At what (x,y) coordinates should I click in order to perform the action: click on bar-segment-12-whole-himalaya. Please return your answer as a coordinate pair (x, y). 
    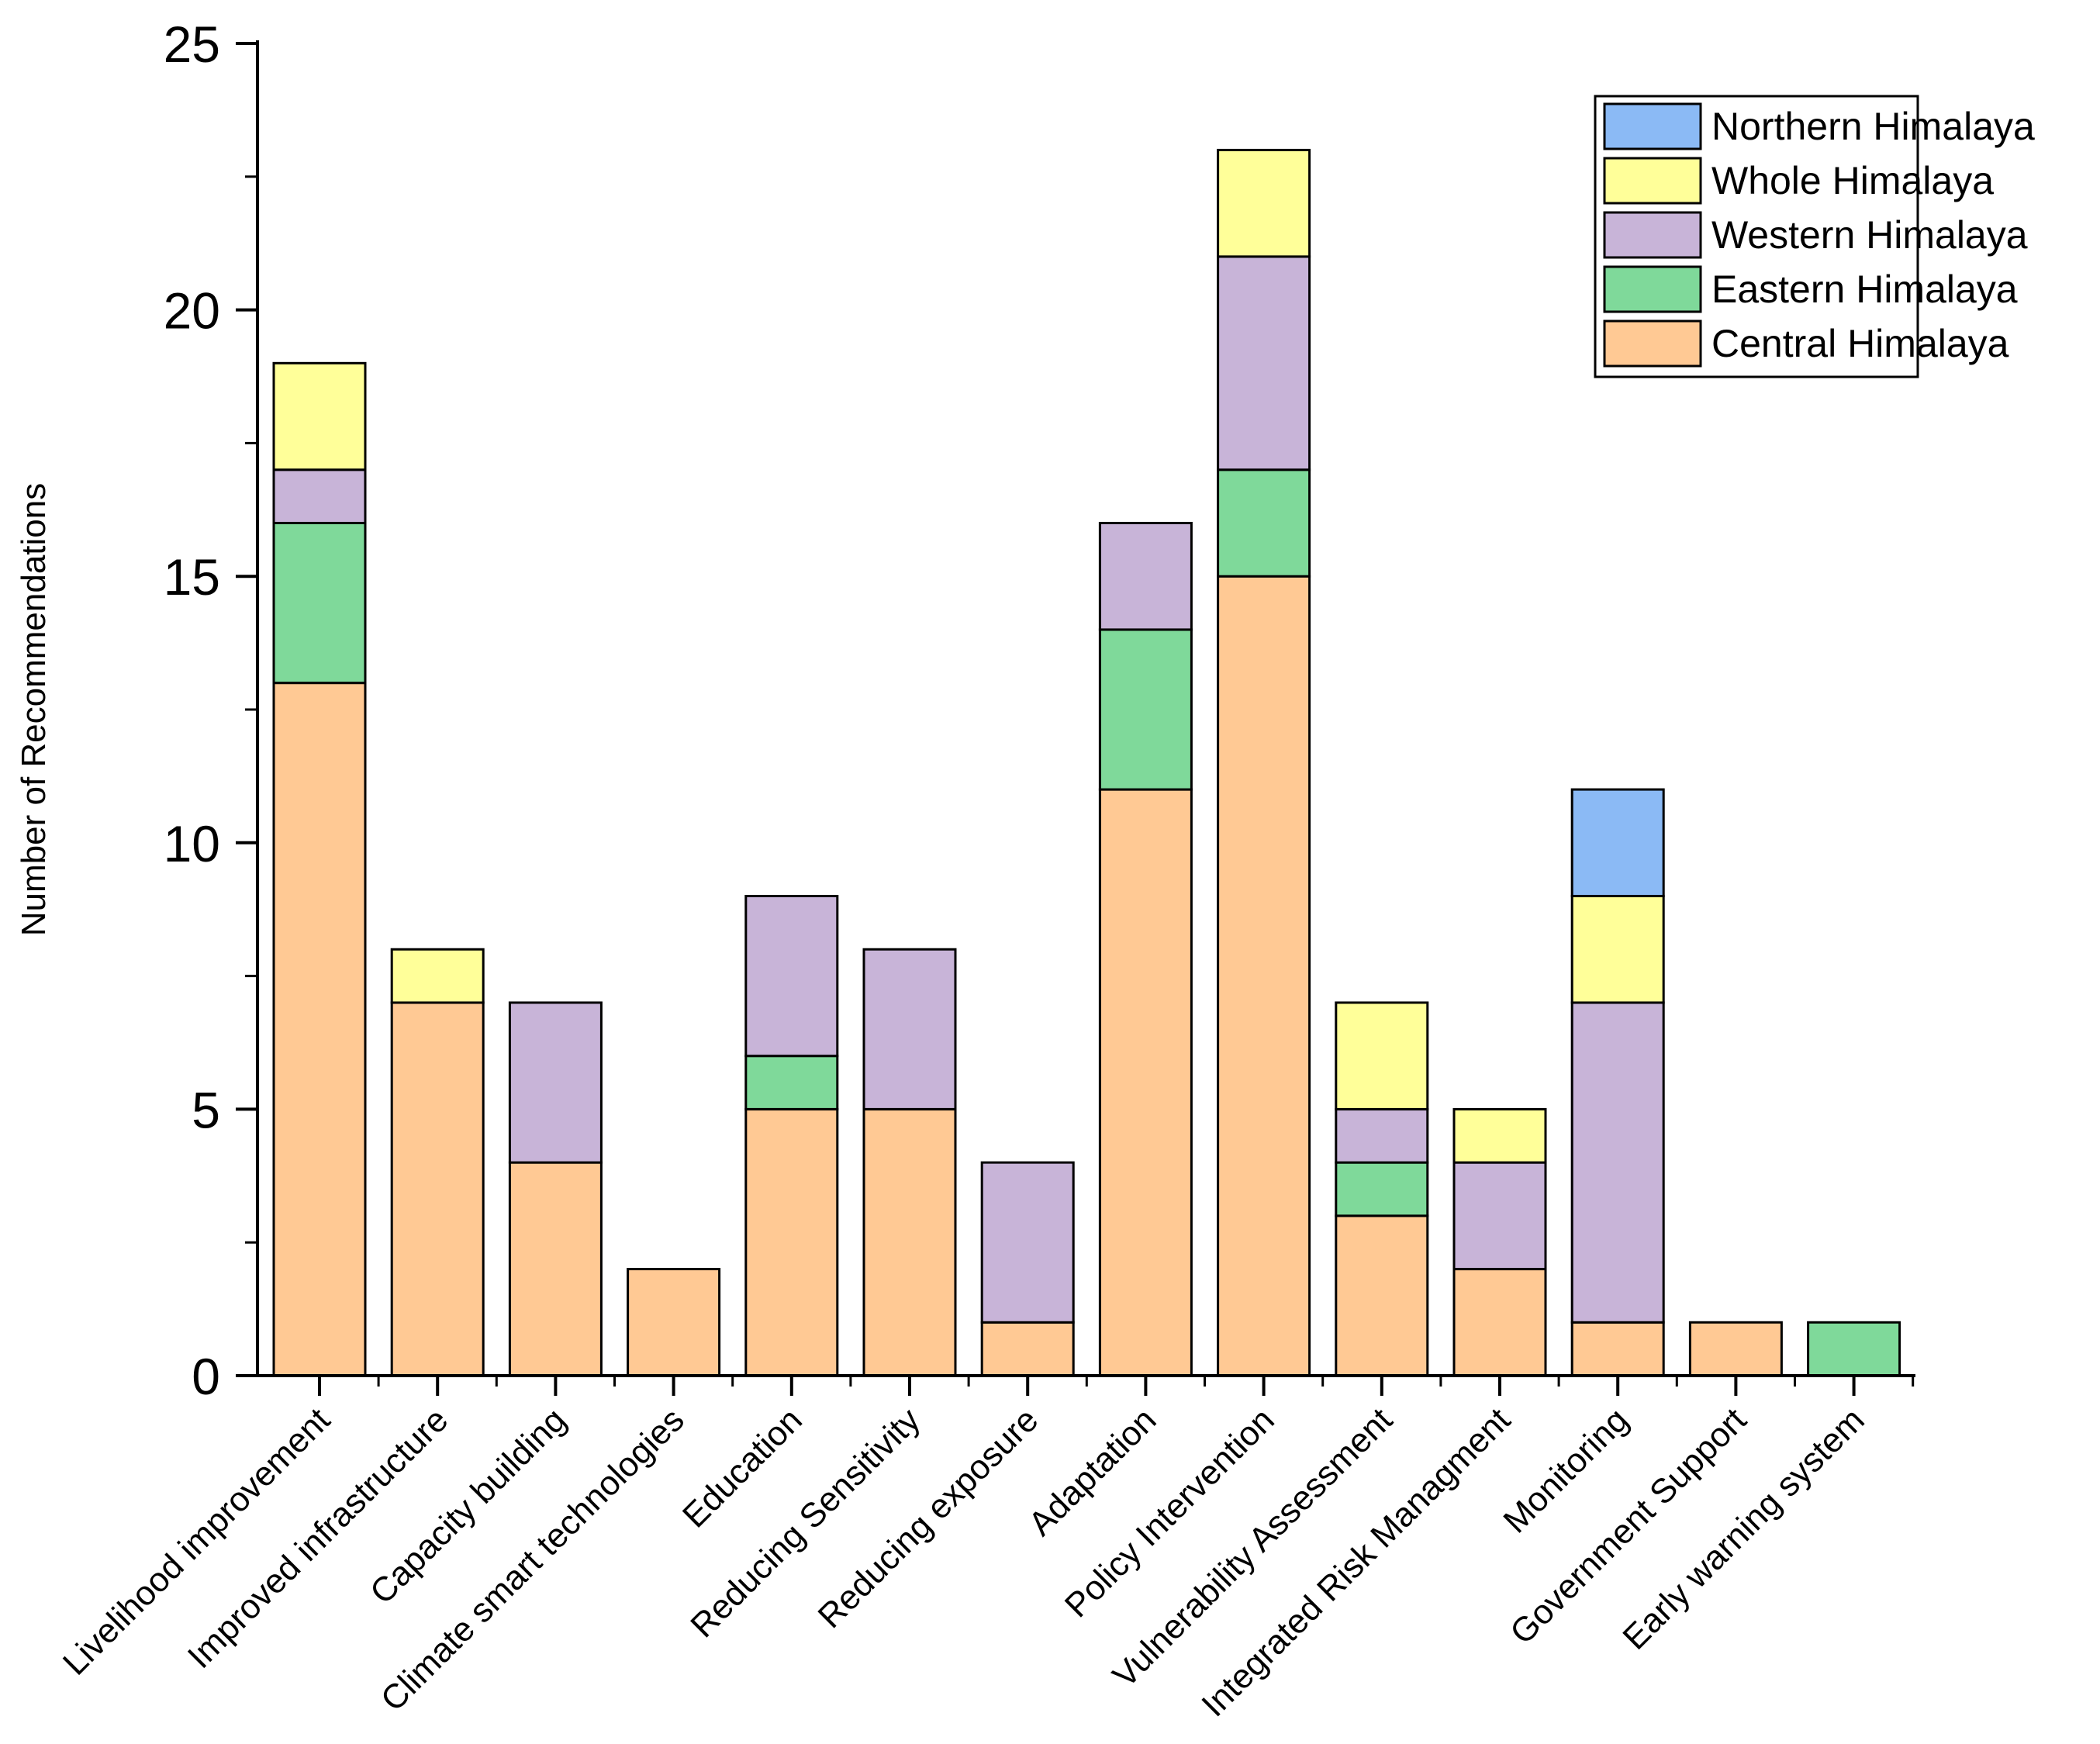
    Looking at the image, I should click on (1617, 949).